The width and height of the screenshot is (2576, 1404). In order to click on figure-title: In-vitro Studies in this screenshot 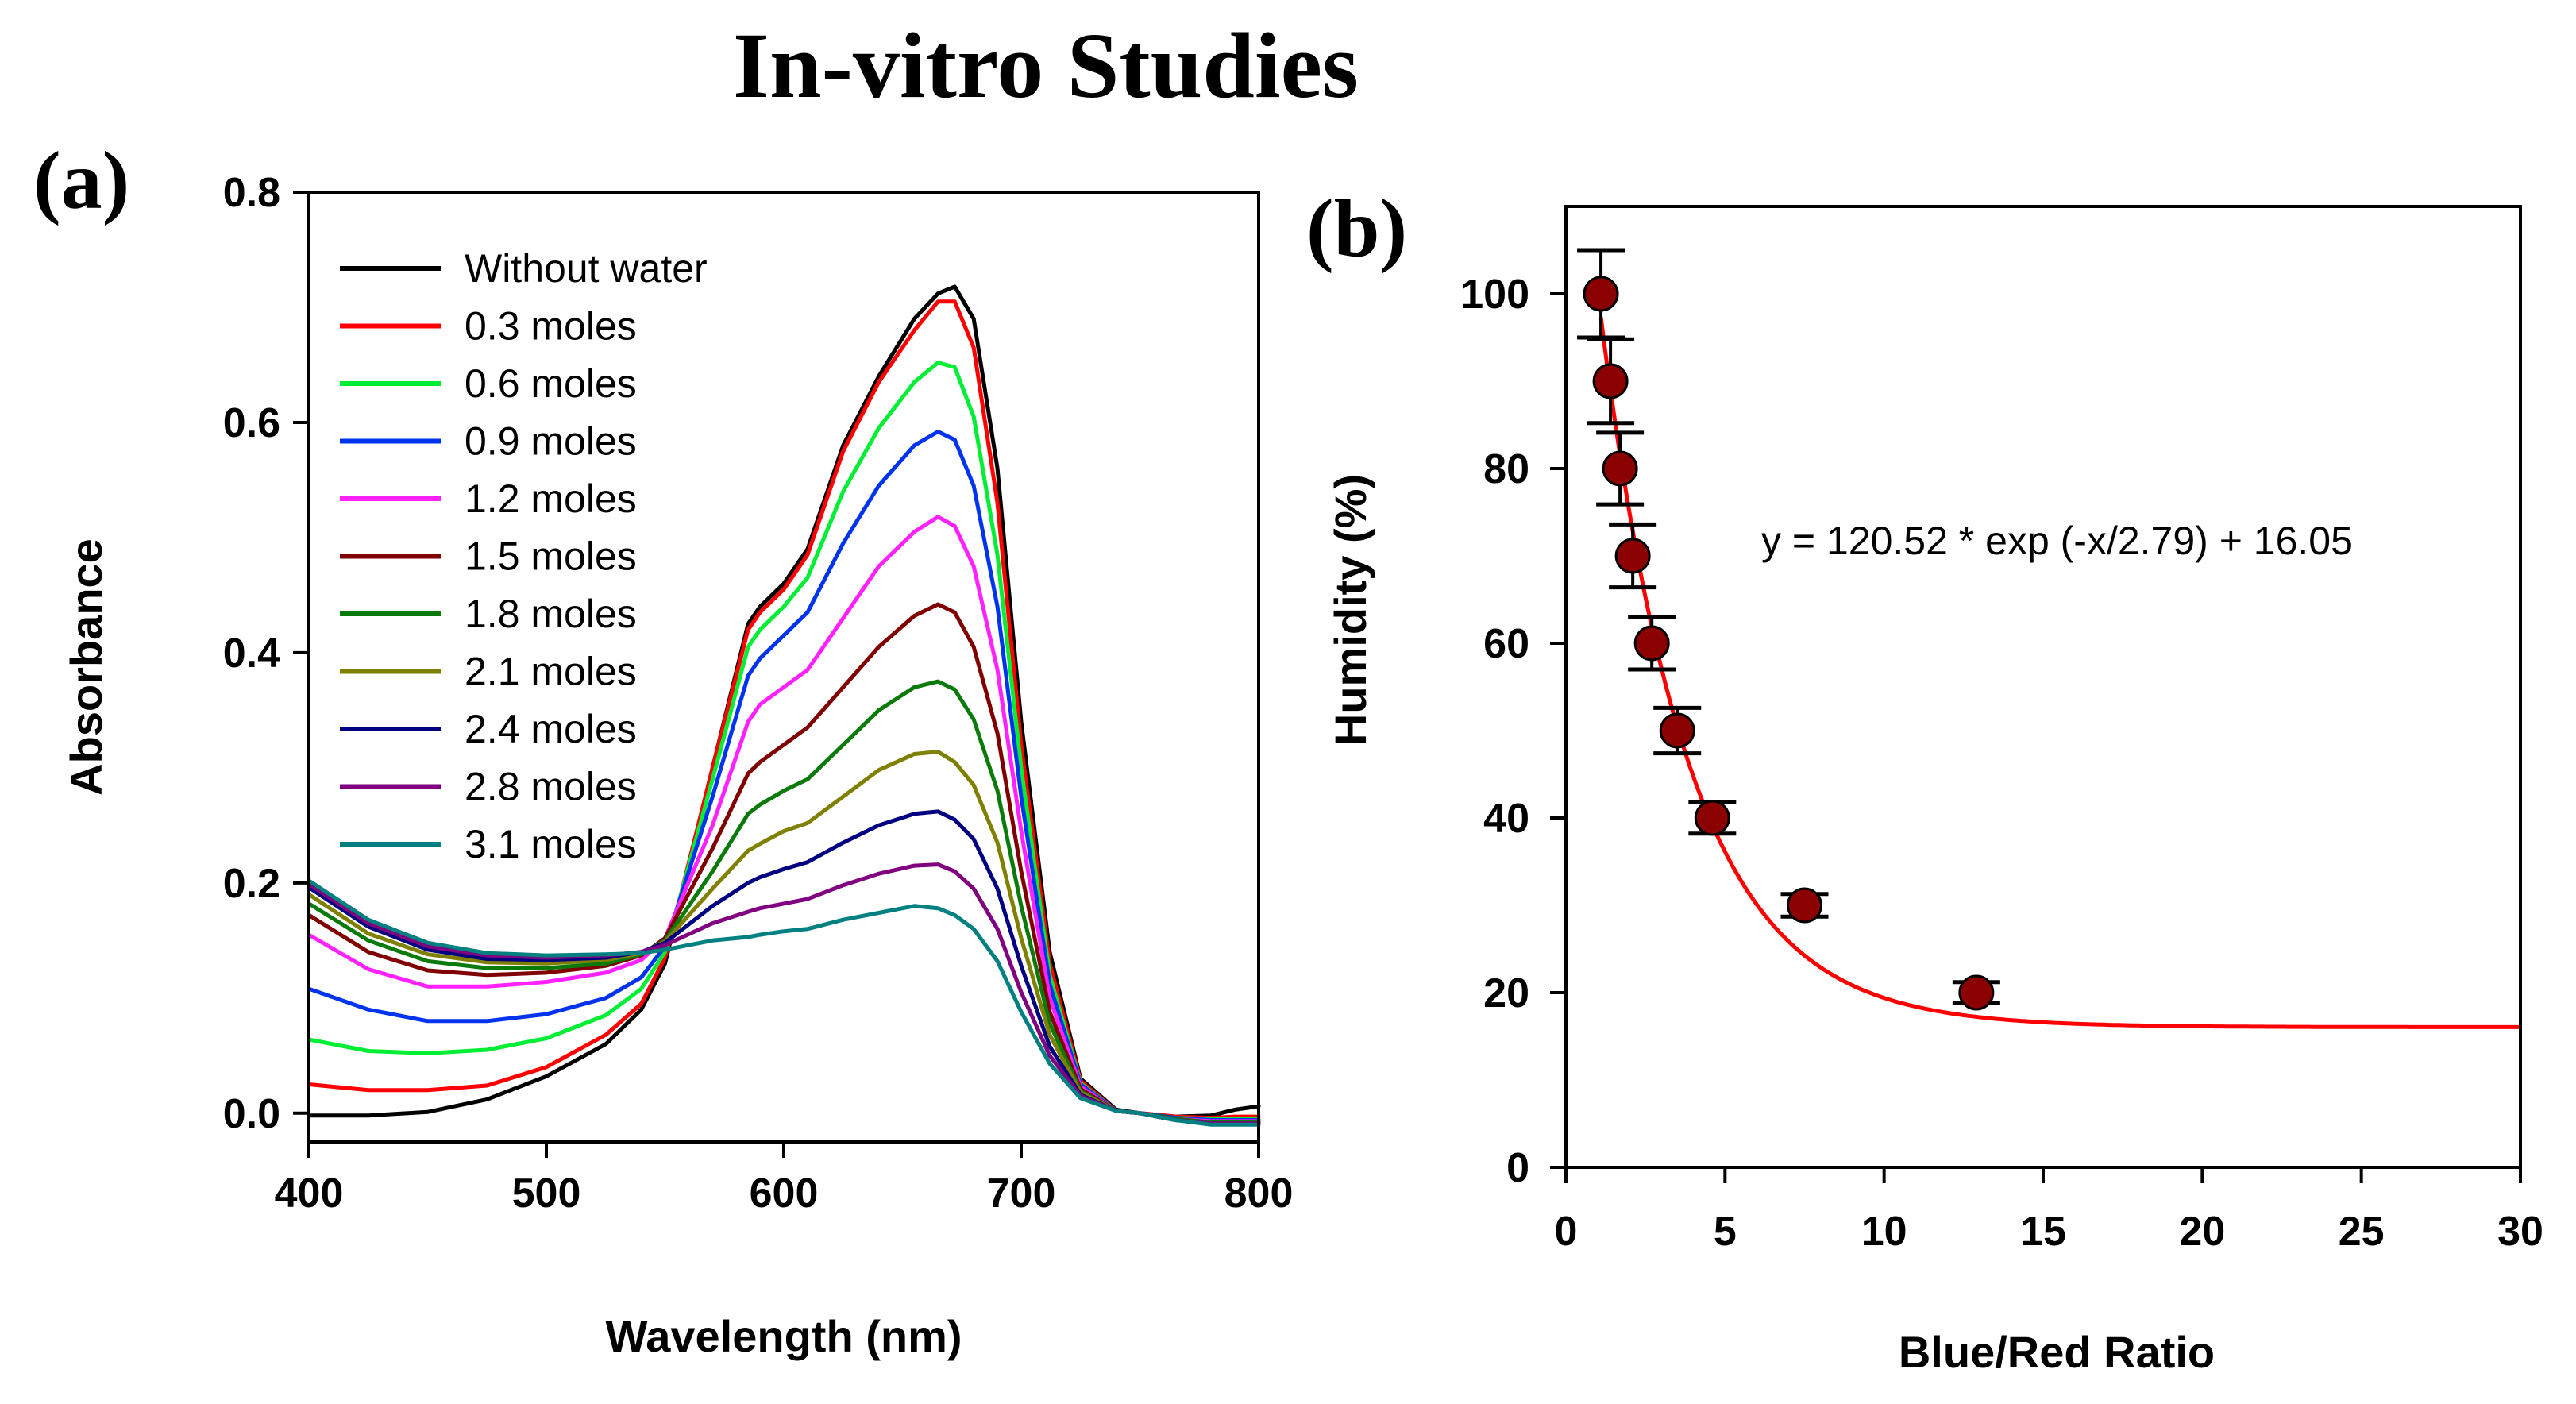, I will do `click(1046, 66)`.